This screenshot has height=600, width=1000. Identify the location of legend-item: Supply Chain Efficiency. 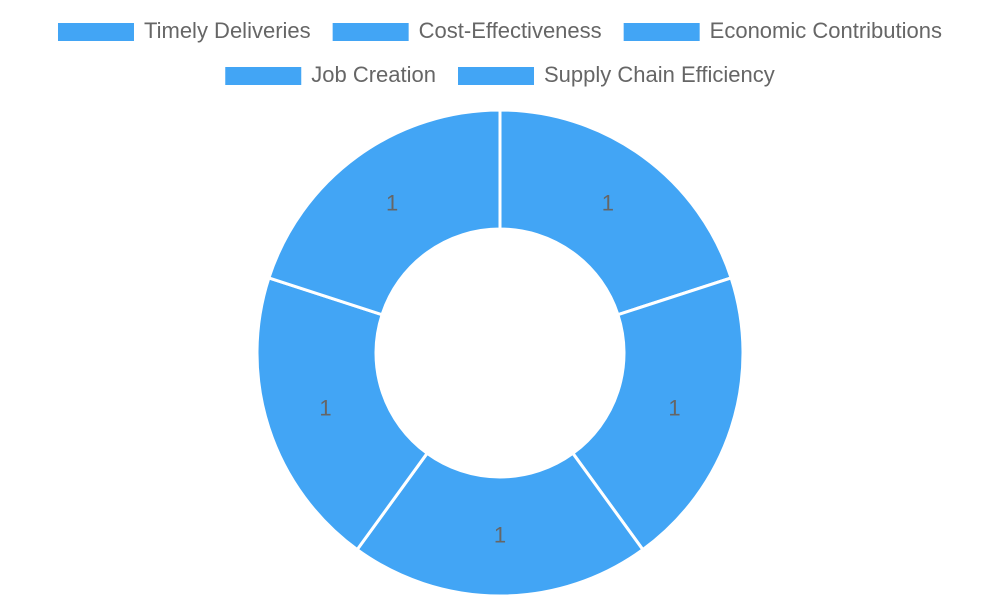
(616, 74).